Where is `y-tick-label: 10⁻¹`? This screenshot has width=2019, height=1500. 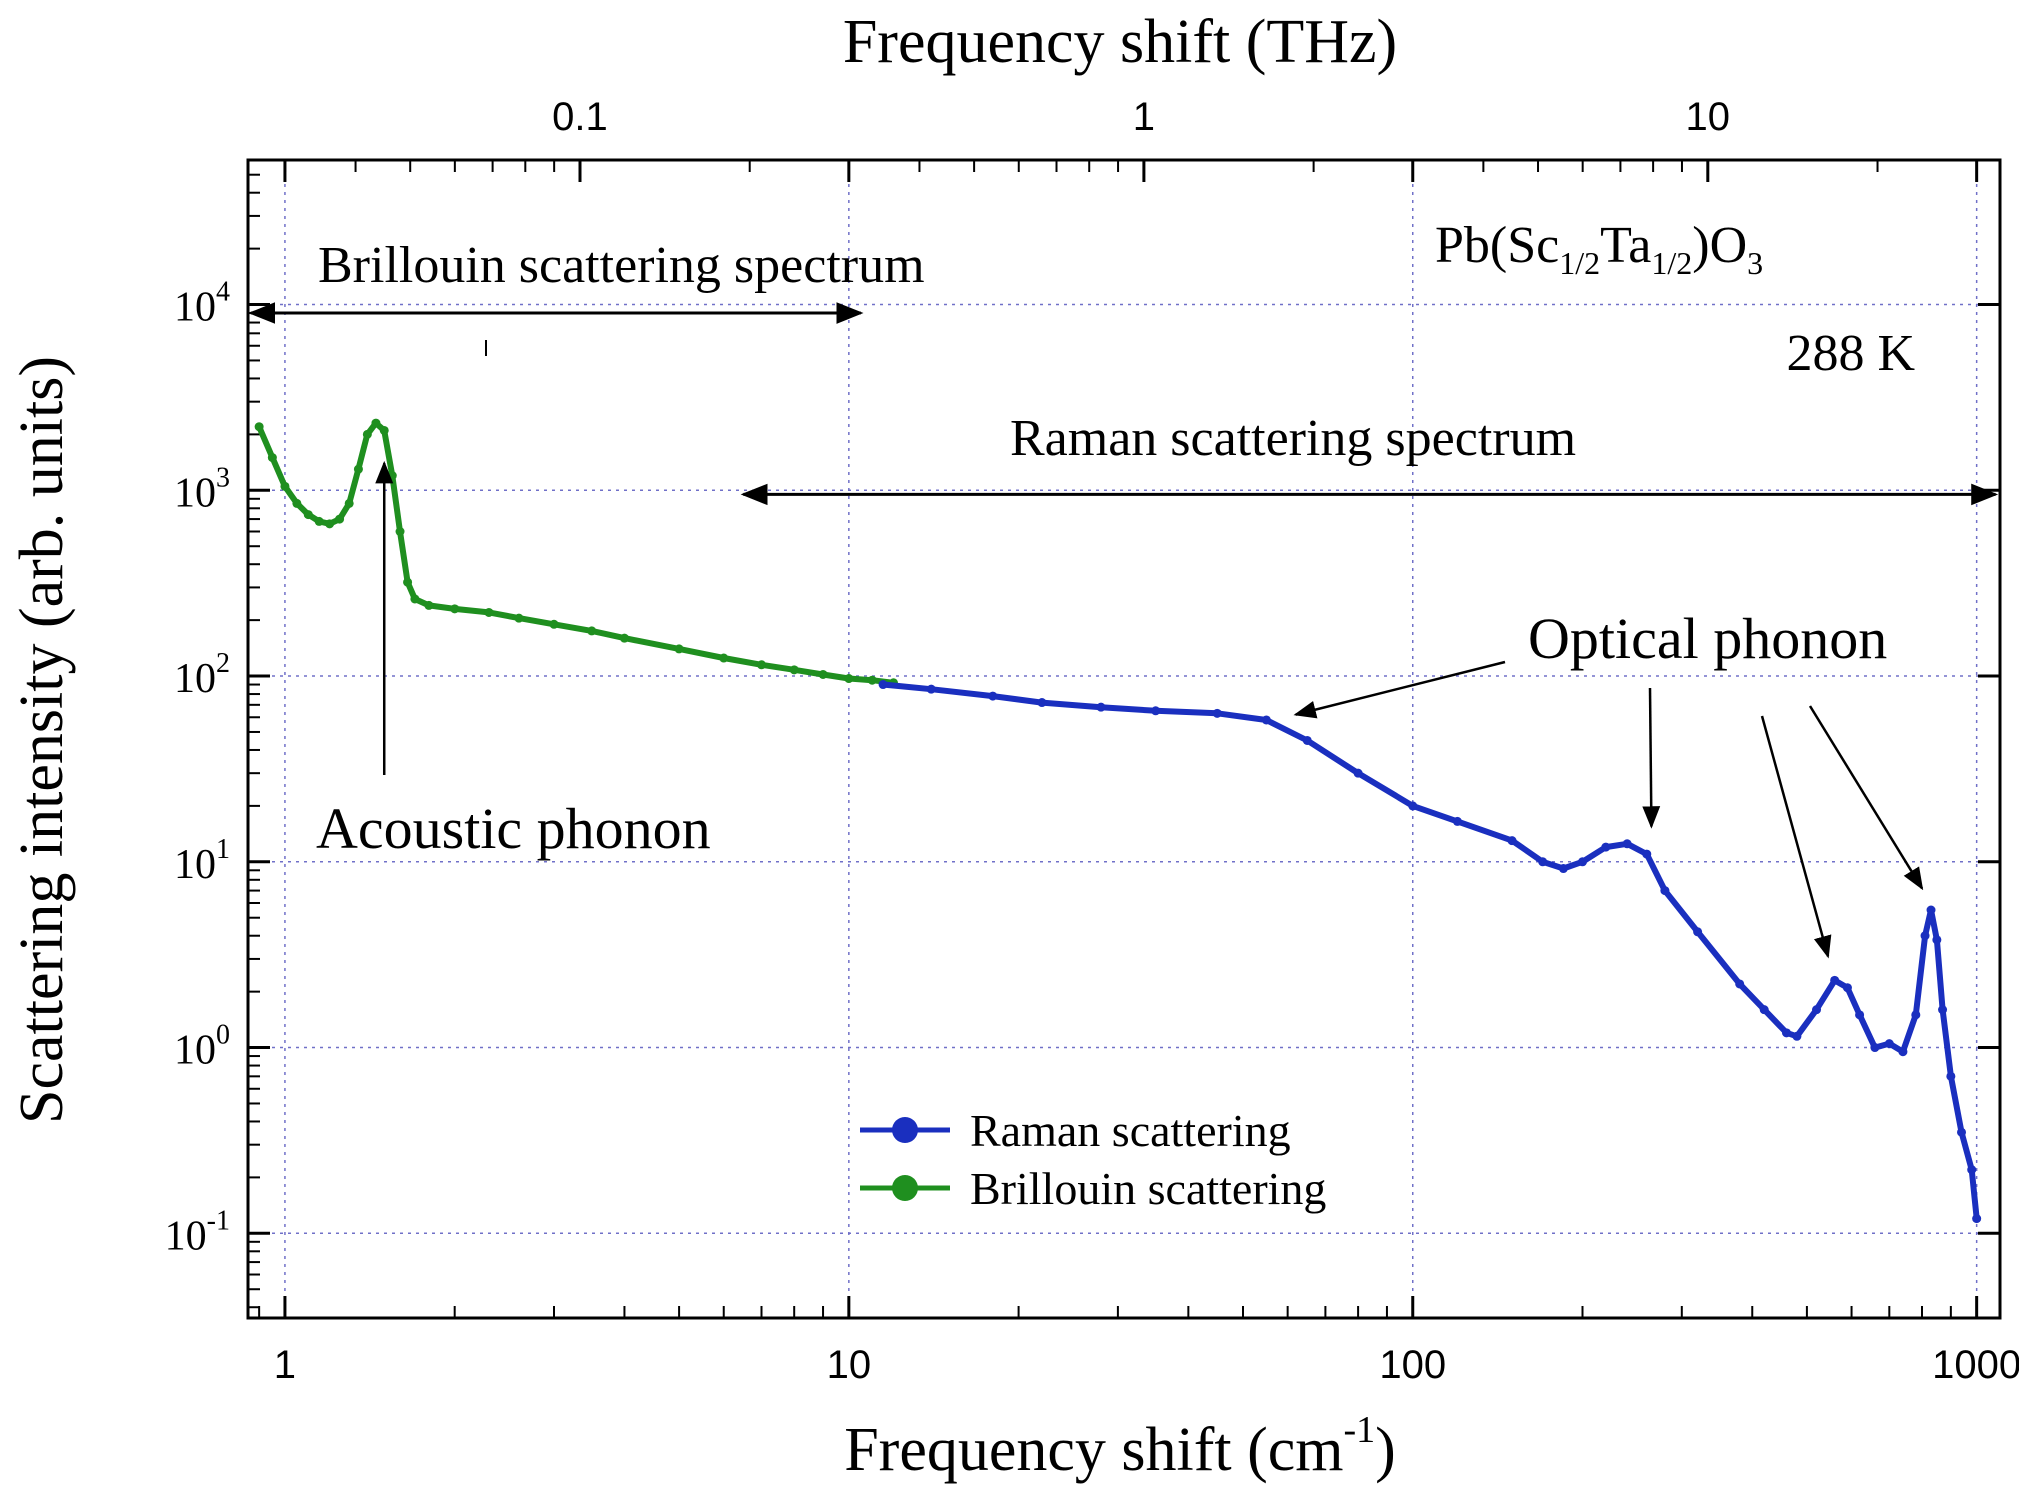
y-tick-label: 10⁻¹ is located at coordinates (197, 1232).